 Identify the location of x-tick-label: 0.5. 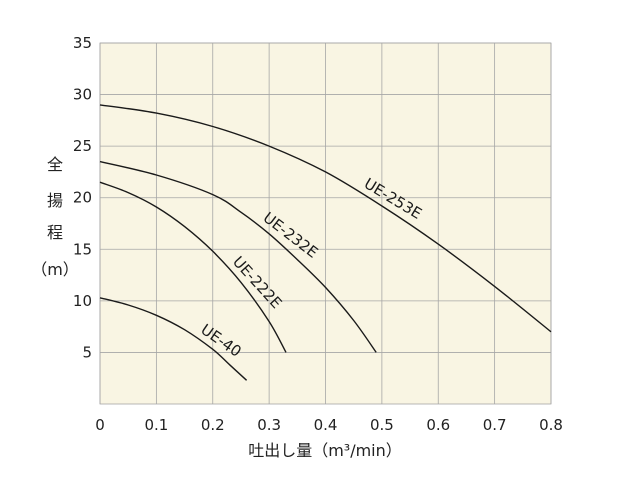
(382, 425).